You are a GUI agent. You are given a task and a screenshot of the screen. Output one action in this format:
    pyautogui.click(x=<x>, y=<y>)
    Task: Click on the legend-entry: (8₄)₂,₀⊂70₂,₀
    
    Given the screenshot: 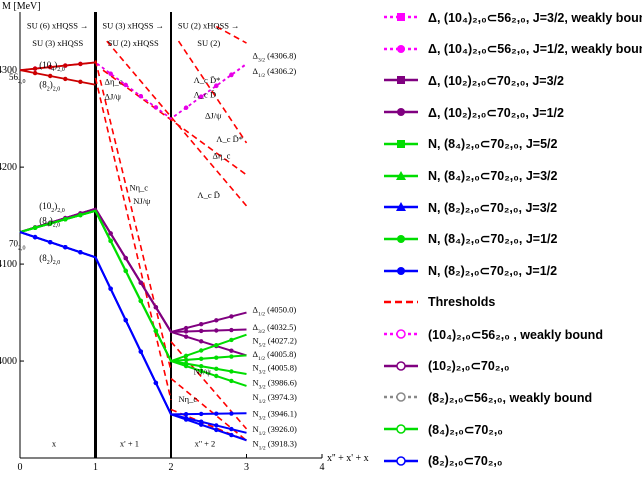 What is the action you would take?
    pyautogui.click(x=440, y=429)
    